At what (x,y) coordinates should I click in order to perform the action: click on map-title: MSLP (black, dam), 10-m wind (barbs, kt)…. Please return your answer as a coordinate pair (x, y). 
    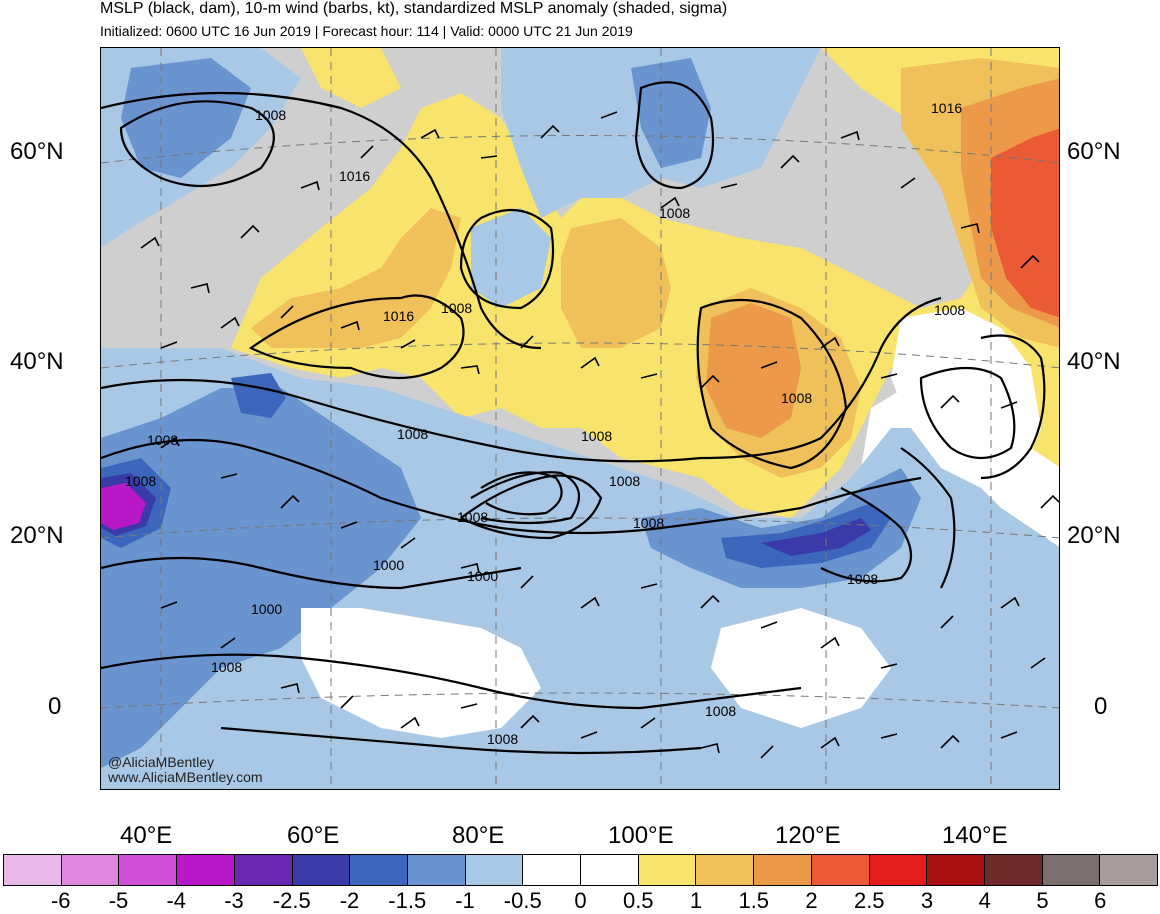
    Looking at the image, I should click on (414, 8).